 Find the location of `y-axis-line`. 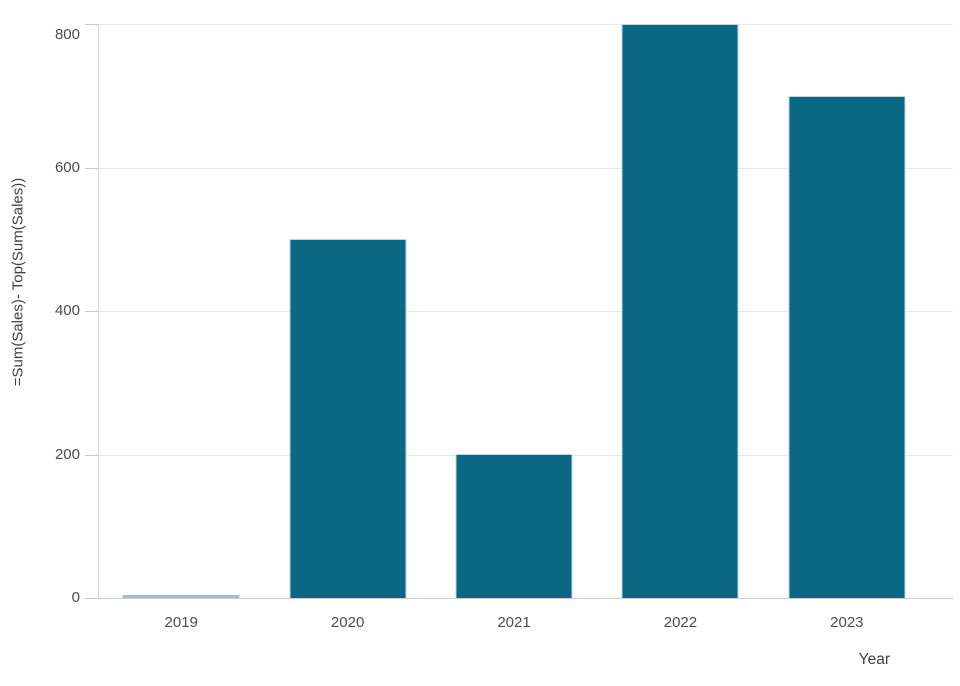

y-axis-line is located at coordinates (98, 311).